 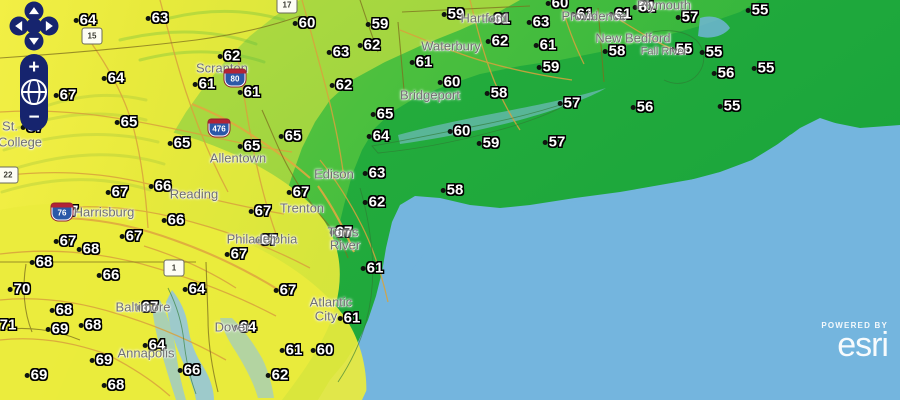 I want to click on zoom-control: + −, so click(x=34, y=92).